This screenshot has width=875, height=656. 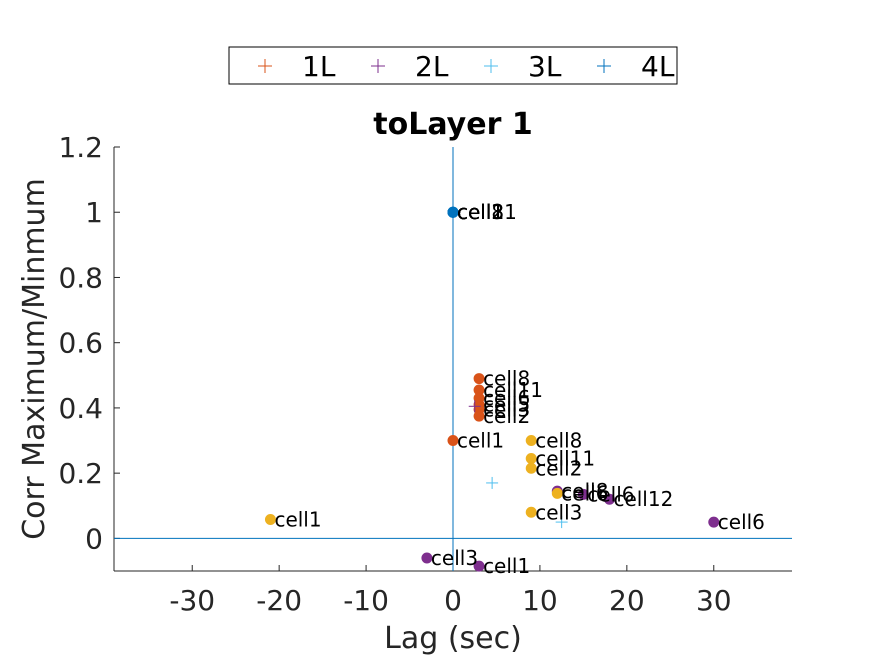 I want to click on x-axis-label: Lag (sec), so click(x=453, y=638).